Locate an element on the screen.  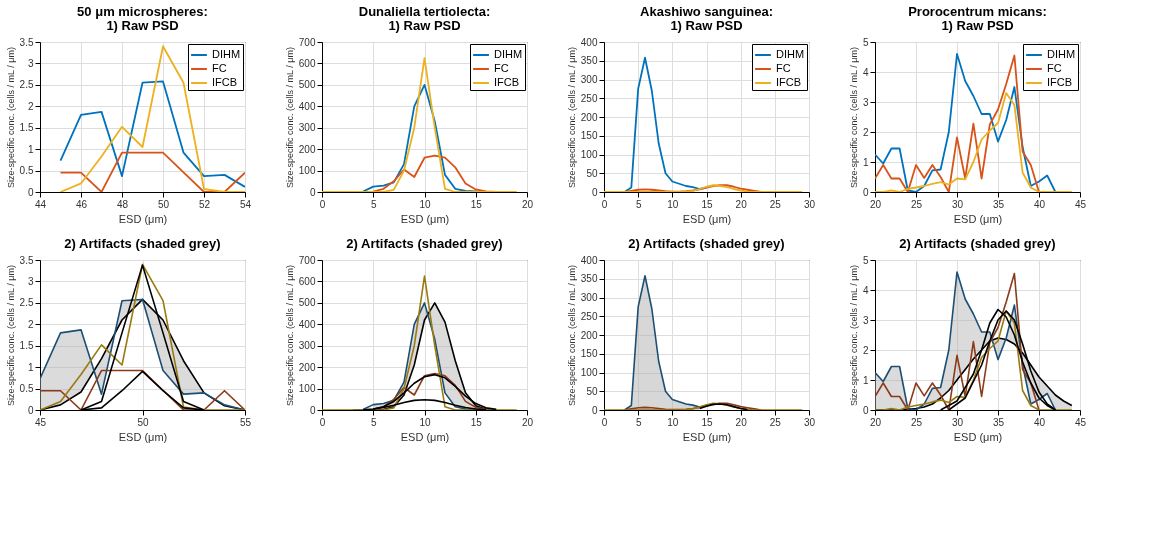
y-tick-label: 3.5 is located at coordinates (26, 42).